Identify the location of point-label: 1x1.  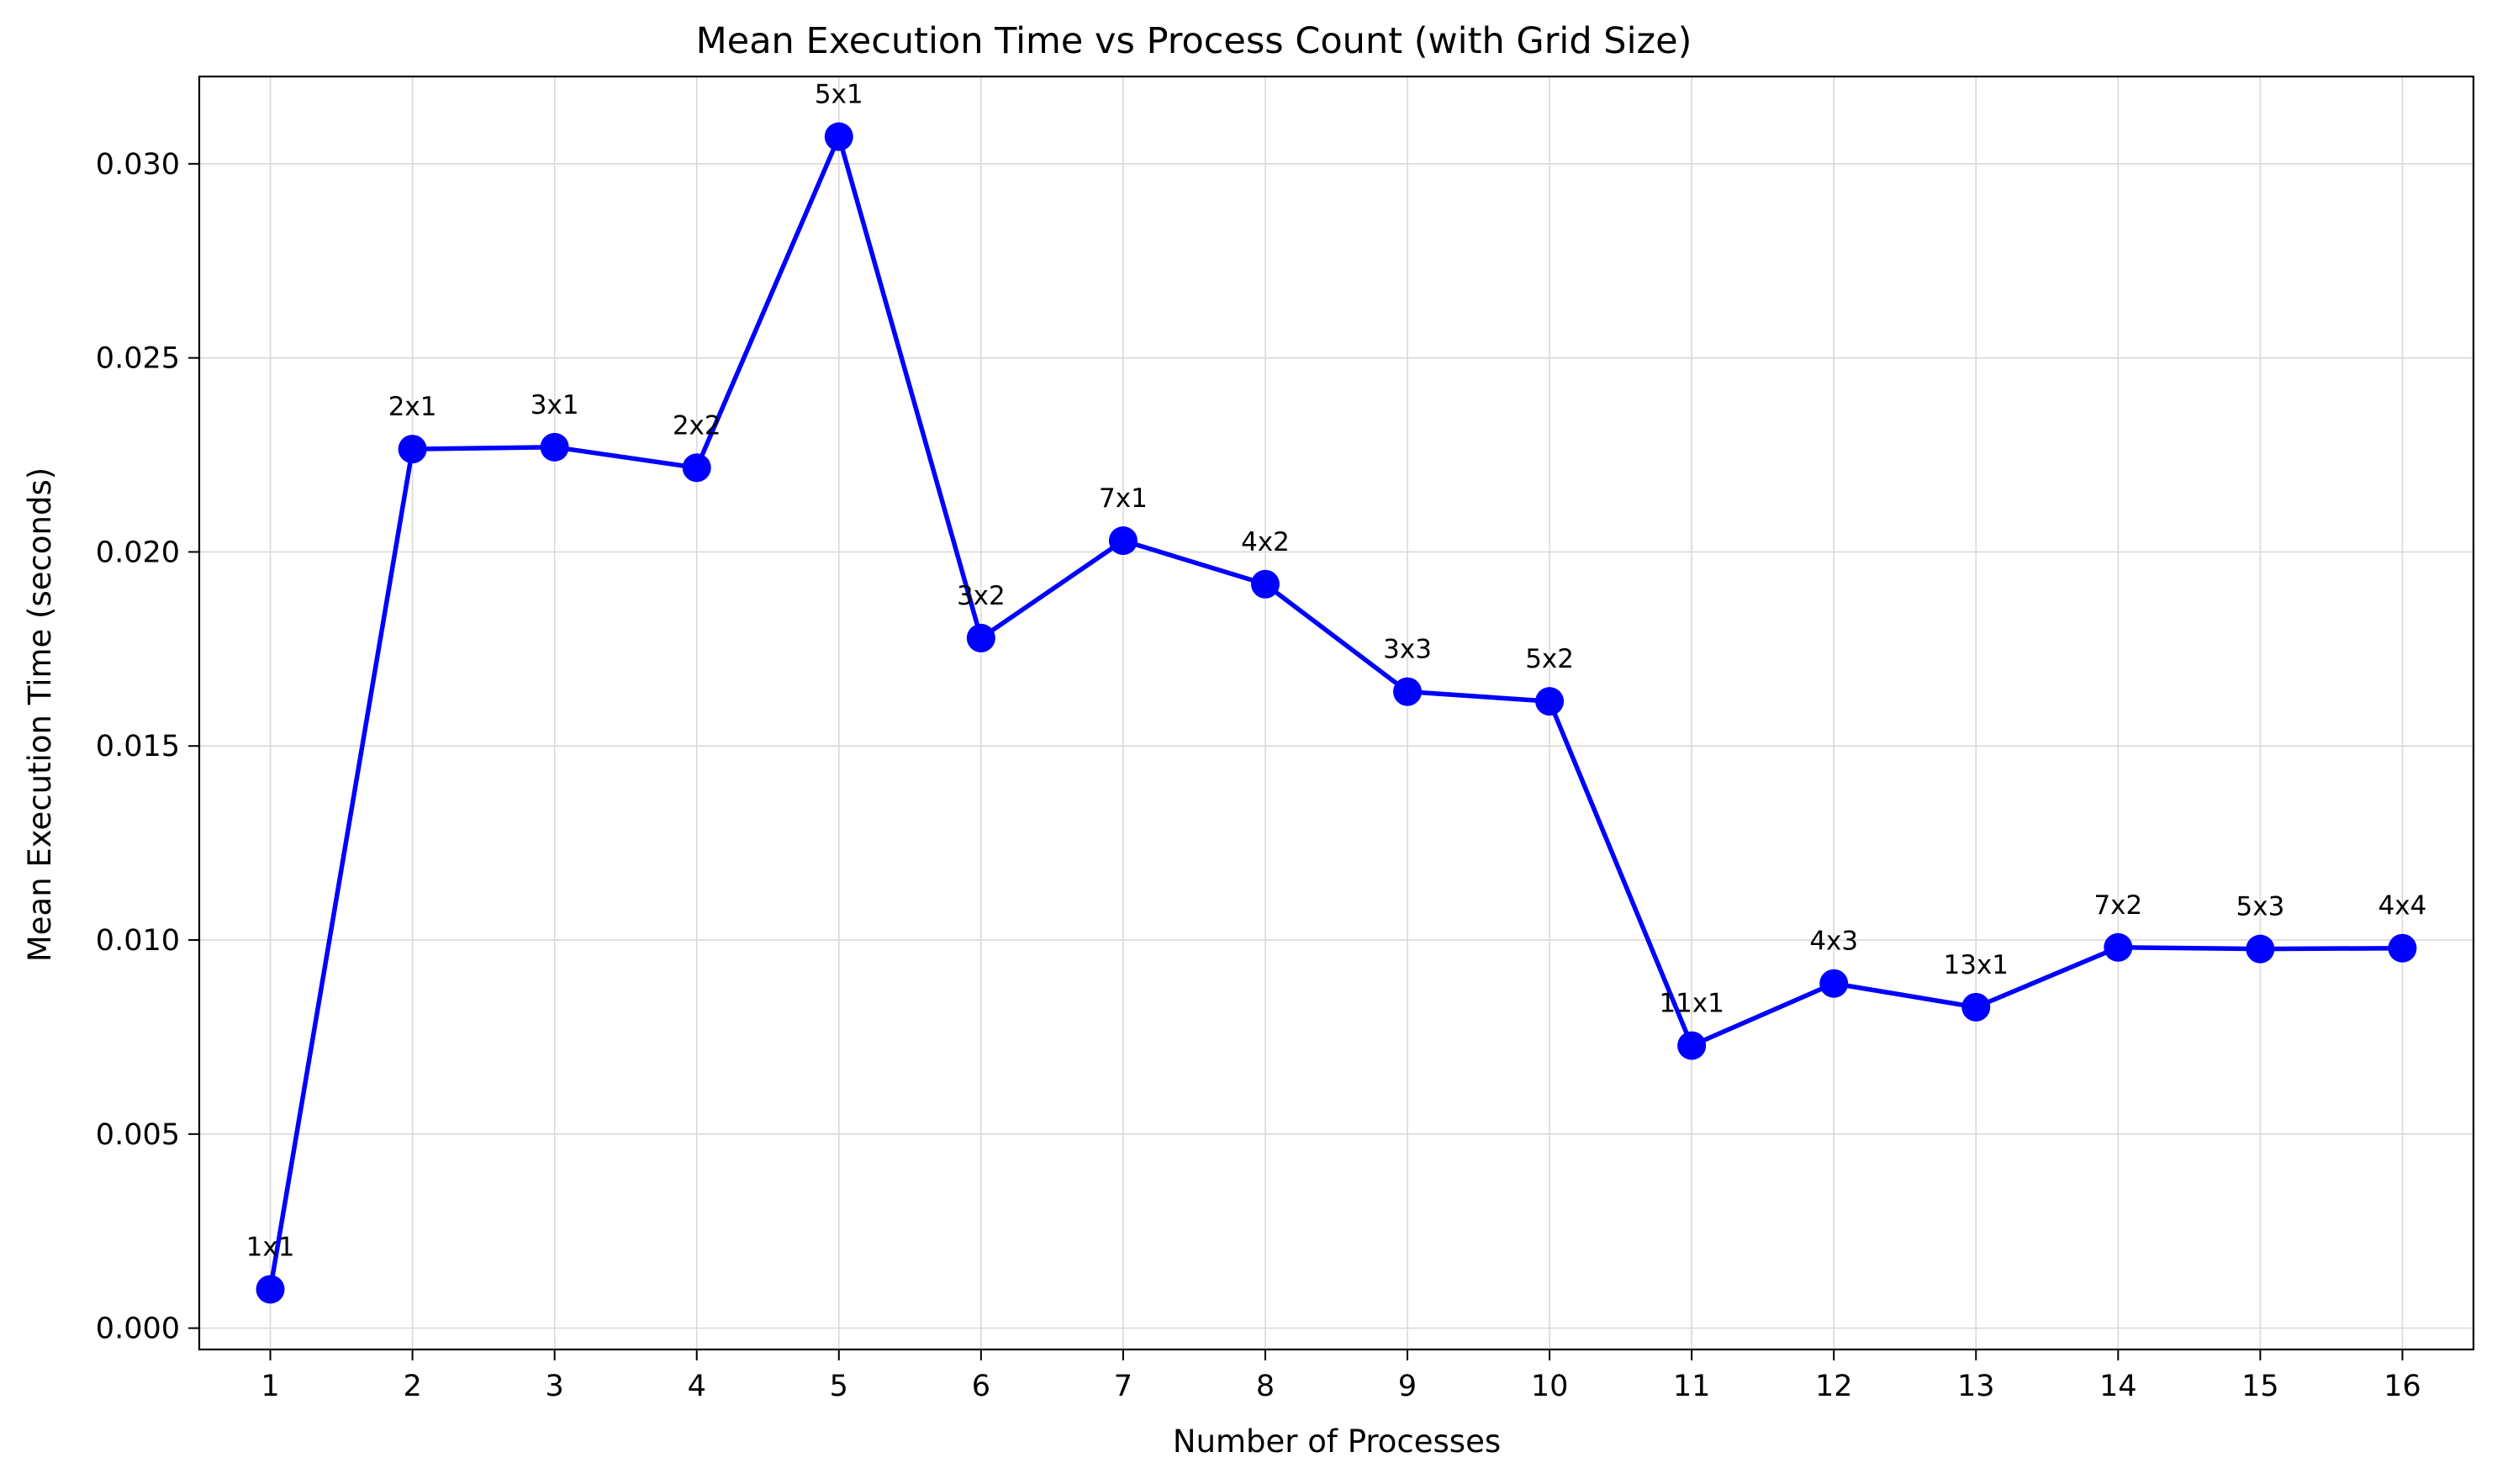
(270, 1247).